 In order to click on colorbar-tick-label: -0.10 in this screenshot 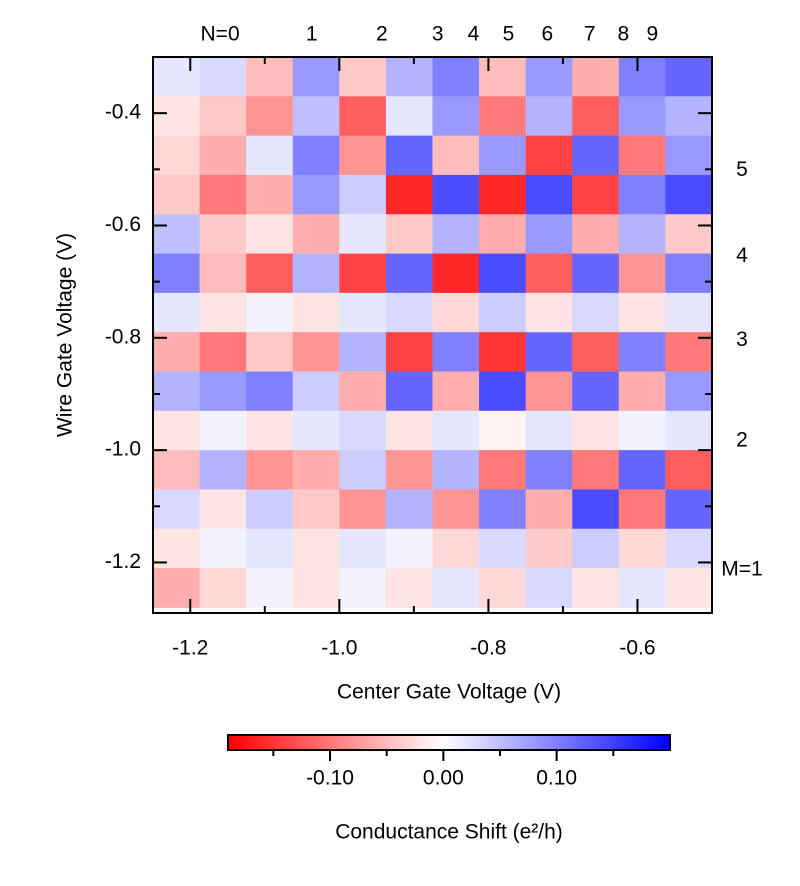, I will do `click(330, 778)`.